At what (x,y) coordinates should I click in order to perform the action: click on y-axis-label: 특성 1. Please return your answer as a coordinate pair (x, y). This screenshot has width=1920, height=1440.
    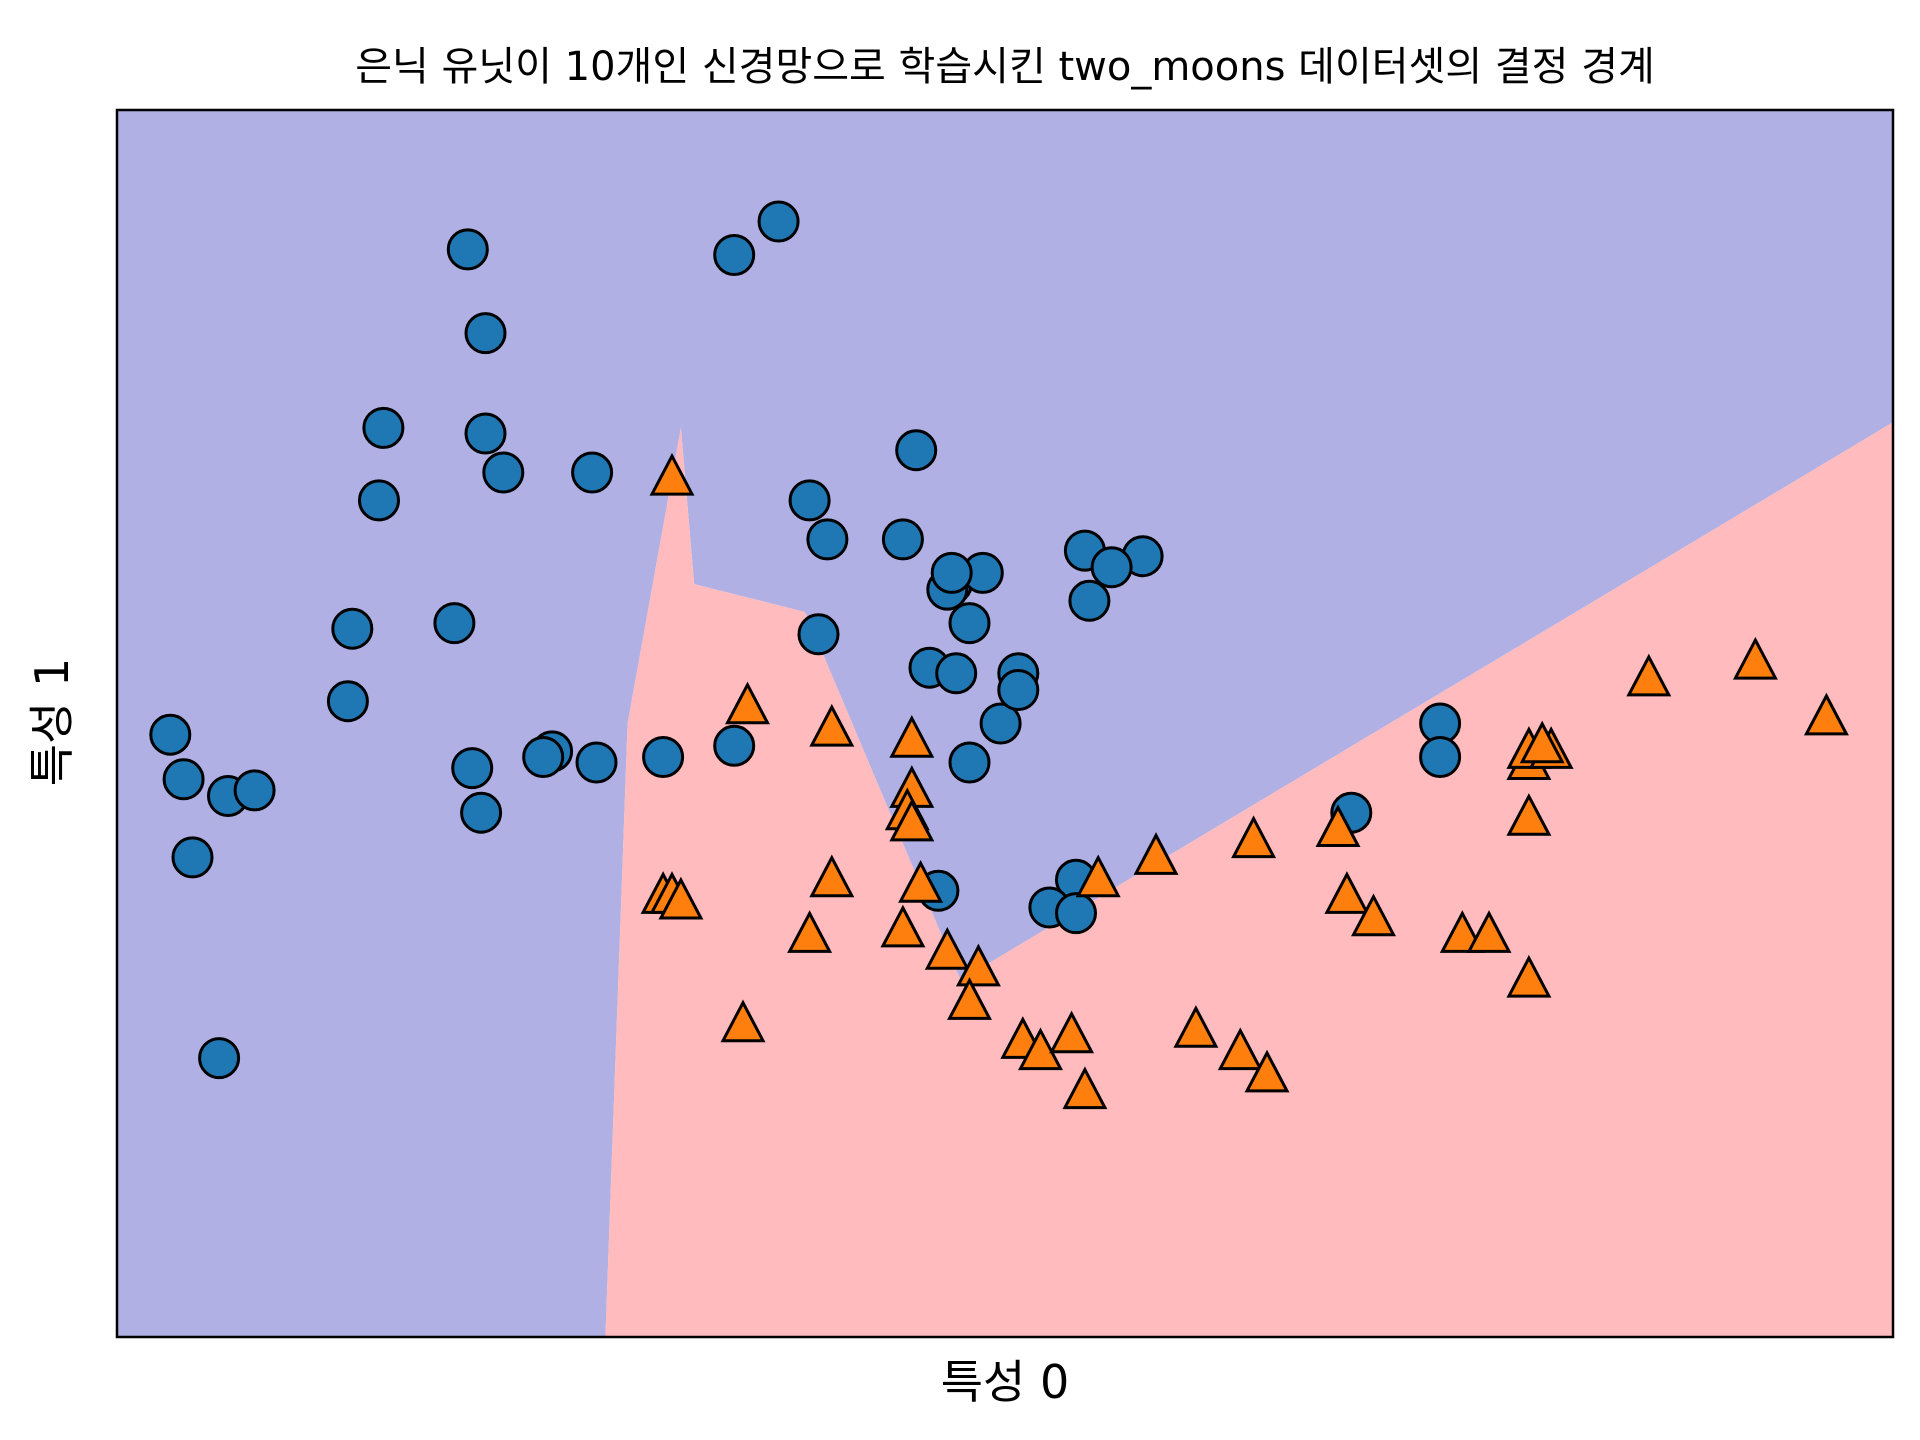
    Looking at the image, I should click on (52, 722).